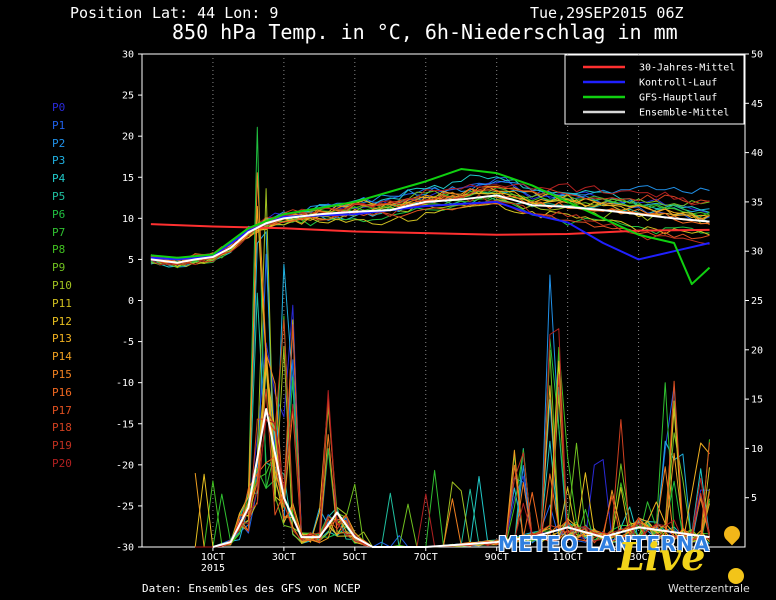 Image resolution: width=776 pixels, height=600 pixels. What do you see at coordinates (684, 113) in the screenshot?
I see `legend-entry-label: Ensemble-Mittel` at bounding box center [684, 113].